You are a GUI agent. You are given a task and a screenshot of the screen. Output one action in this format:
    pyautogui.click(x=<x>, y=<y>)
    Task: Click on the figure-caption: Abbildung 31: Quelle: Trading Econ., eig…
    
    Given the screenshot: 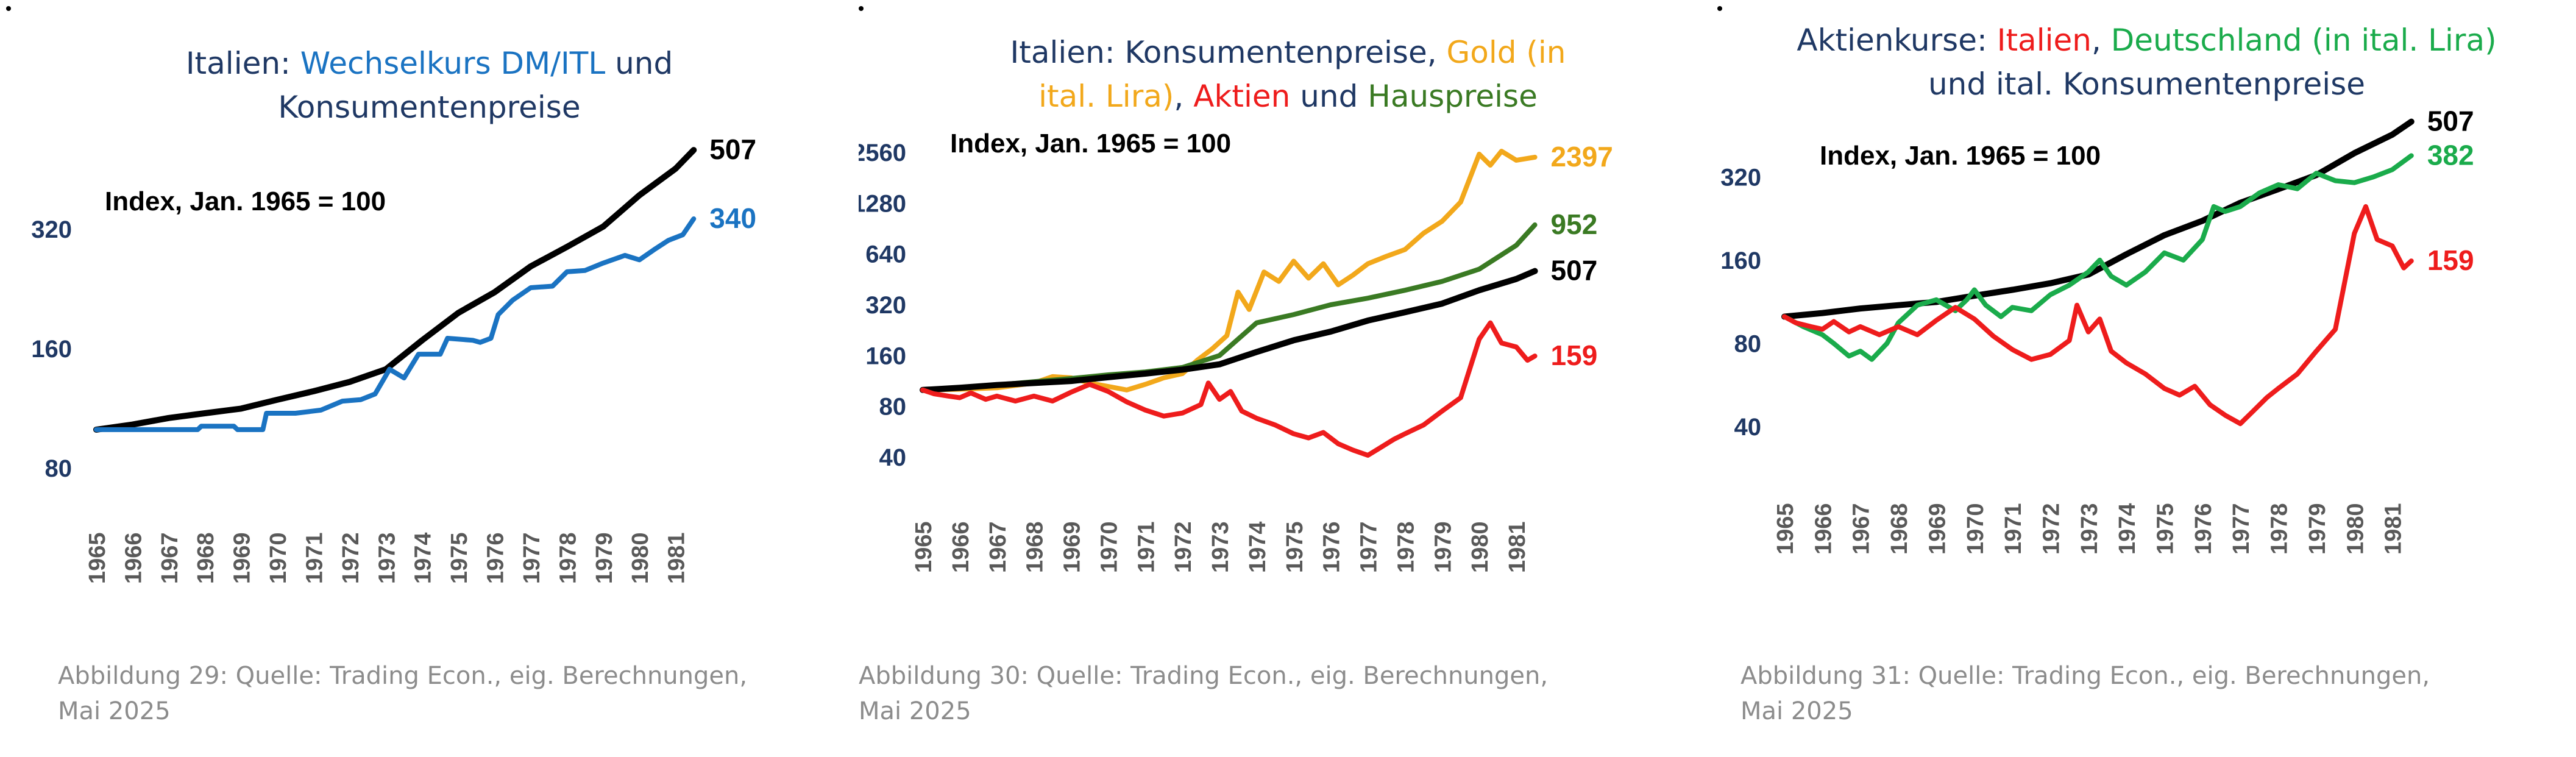 What is the action you would take?
    pyautogui.click(x=2085, y=694)
    